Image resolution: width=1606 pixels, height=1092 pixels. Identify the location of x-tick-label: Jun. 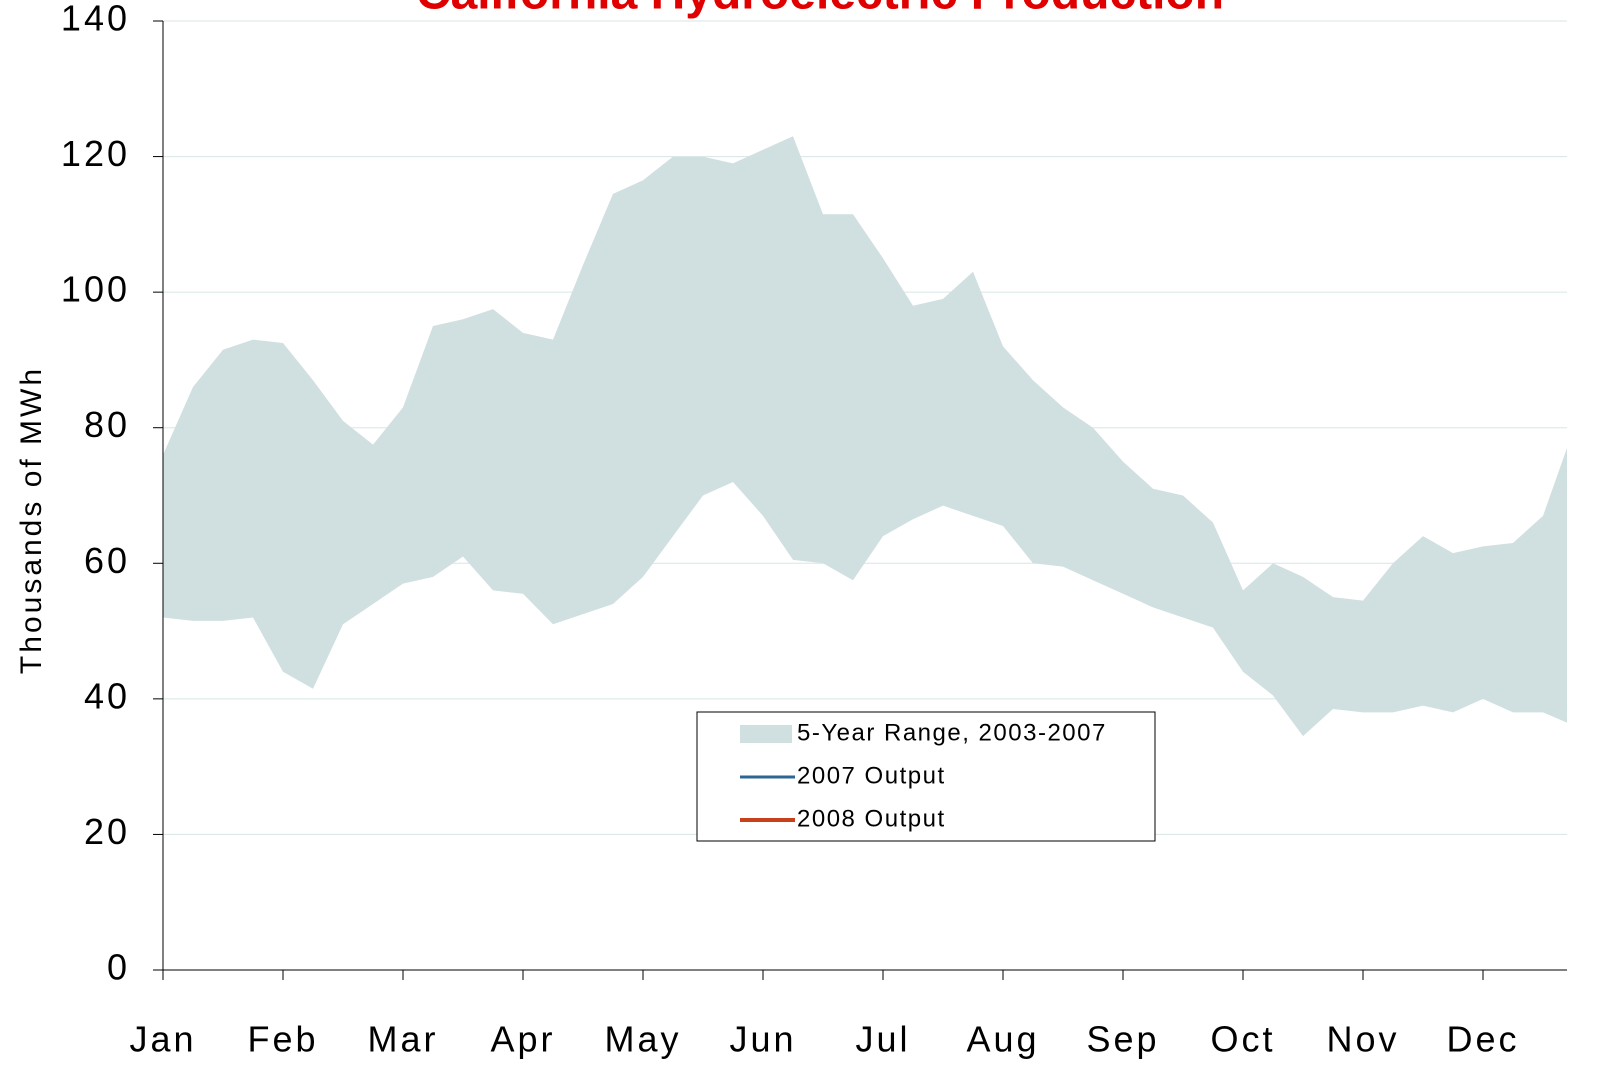
(762, 1039).